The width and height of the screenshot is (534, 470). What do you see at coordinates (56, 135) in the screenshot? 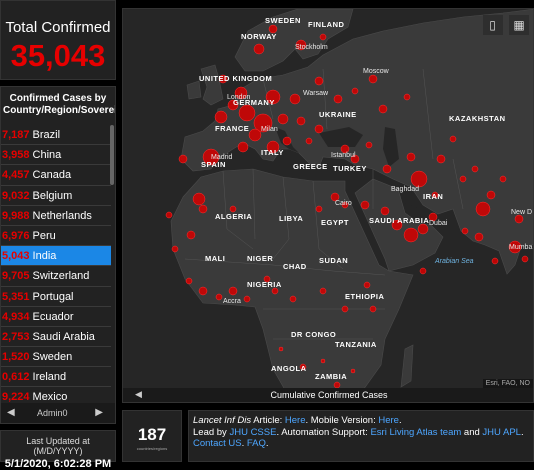
I see `list-item: 7,187 Brazil` at bounding box center [56, 135].